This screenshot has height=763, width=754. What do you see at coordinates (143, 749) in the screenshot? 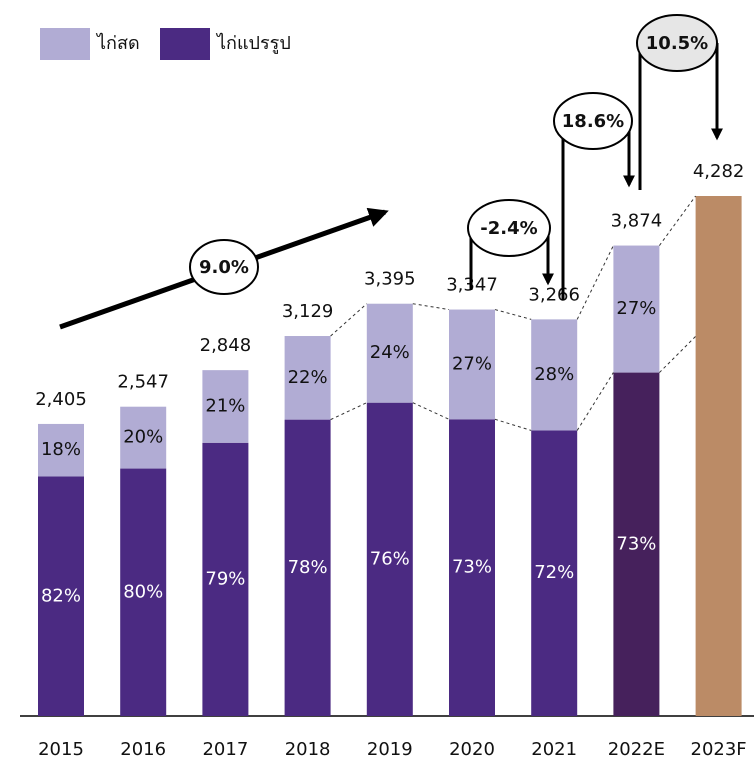
I see `x-tick-label: 2016` at bounding box center [143, 749].